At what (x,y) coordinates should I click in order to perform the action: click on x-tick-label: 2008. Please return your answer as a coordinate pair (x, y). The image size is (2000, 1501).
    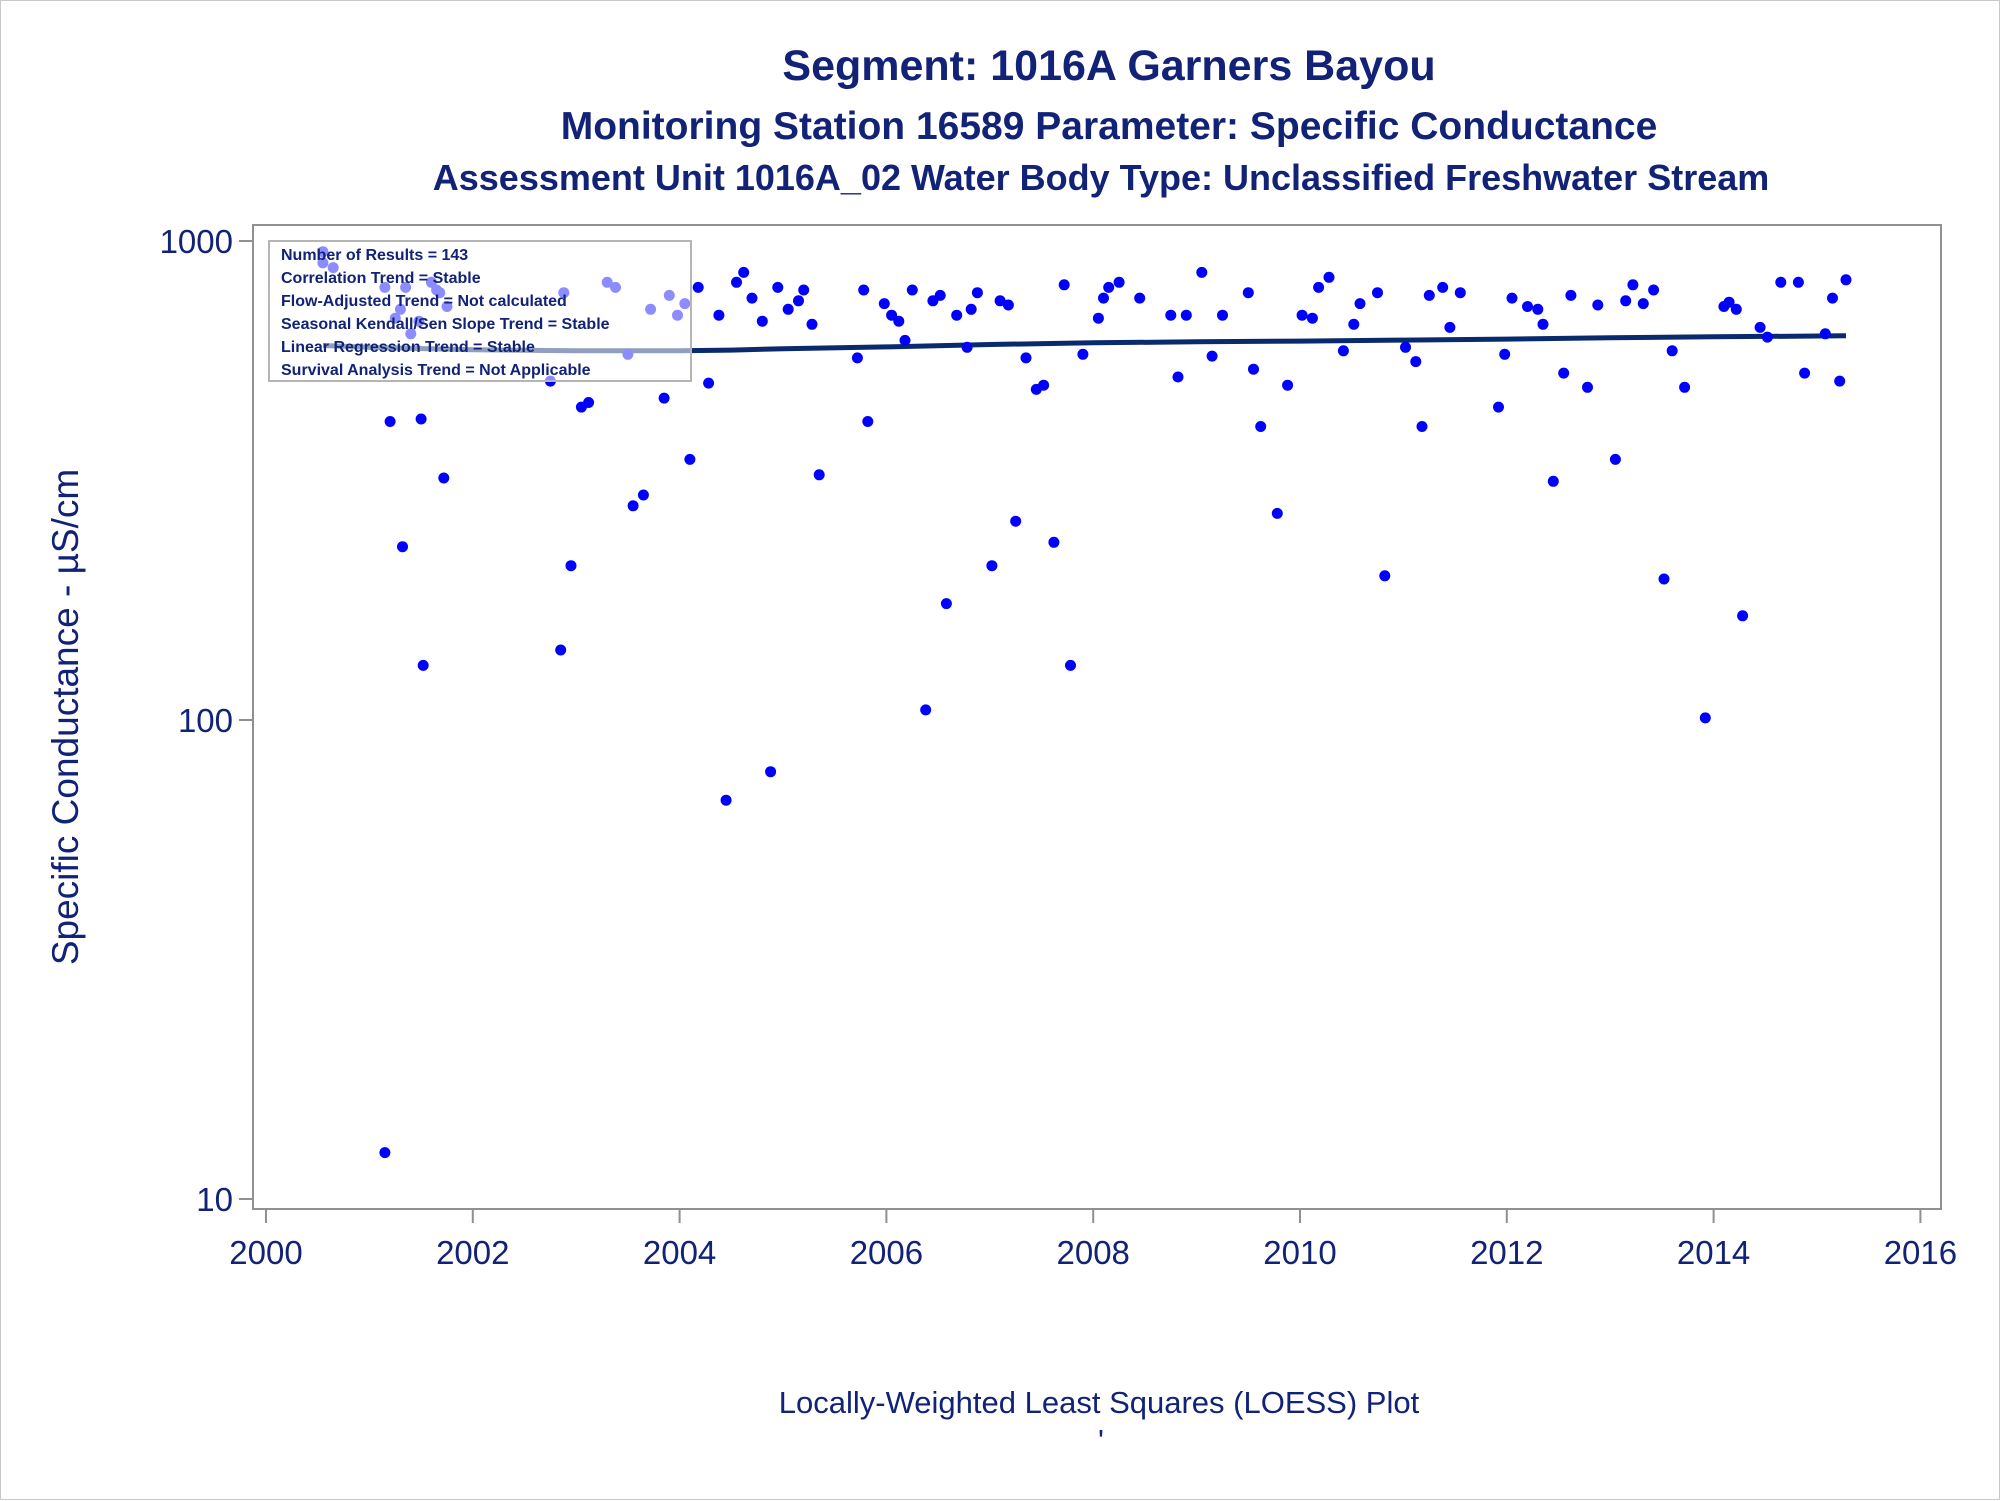
    Looking at the image, I should click on (1092, 1252).